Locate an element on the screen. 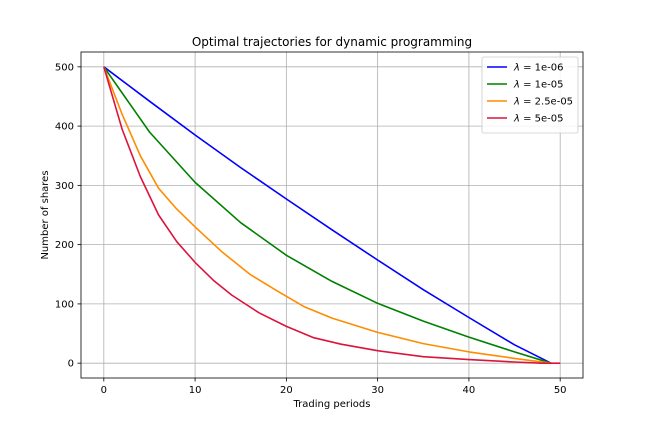  legend-label: = 2.5e-05 is located at coordinates (546, 102).